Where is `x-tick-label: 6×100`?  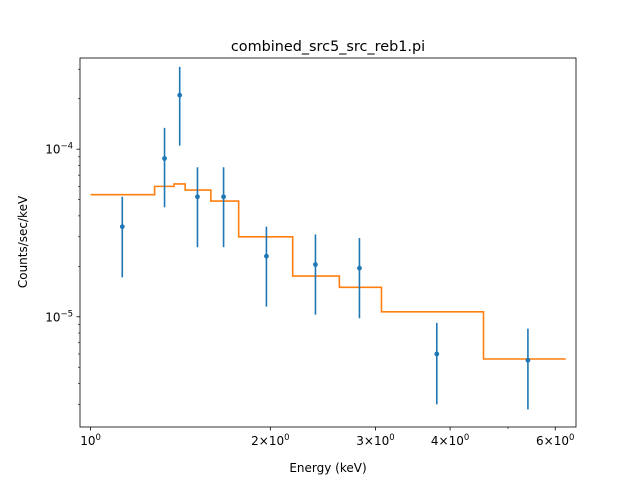
x-tick-label: 6×100 is located at coordinates (555, 440).